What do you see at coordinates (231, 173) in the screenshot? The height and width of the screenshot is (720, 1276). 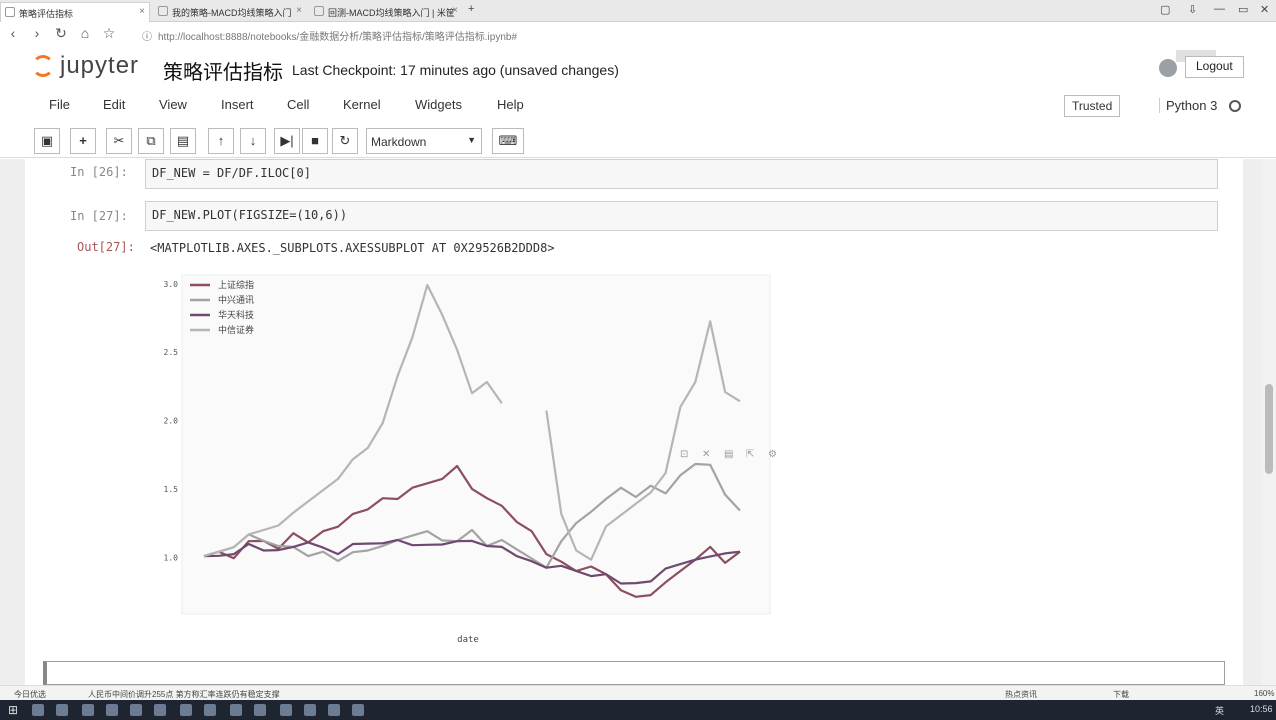 I see `cell-code: DF_NEW = DF/DF.ILOC[0]` at bounding box center [231, 173].